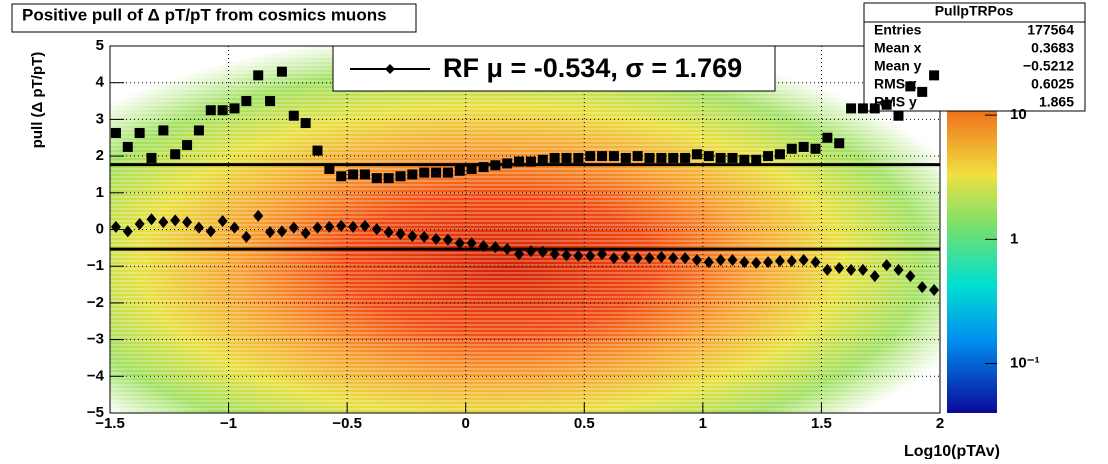 The image size is (1108, 464). What do you see at coordinates (1056, 102) in the screenshot?
I see `stats-value: 1.865` at bounding box center [1056, 102].